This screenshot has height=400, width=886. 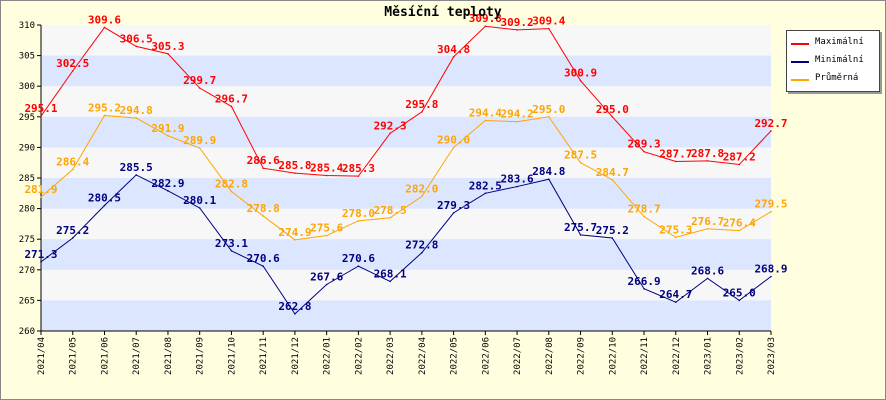 I want to click on data-label: 278.7, so click(x=643, y=209).